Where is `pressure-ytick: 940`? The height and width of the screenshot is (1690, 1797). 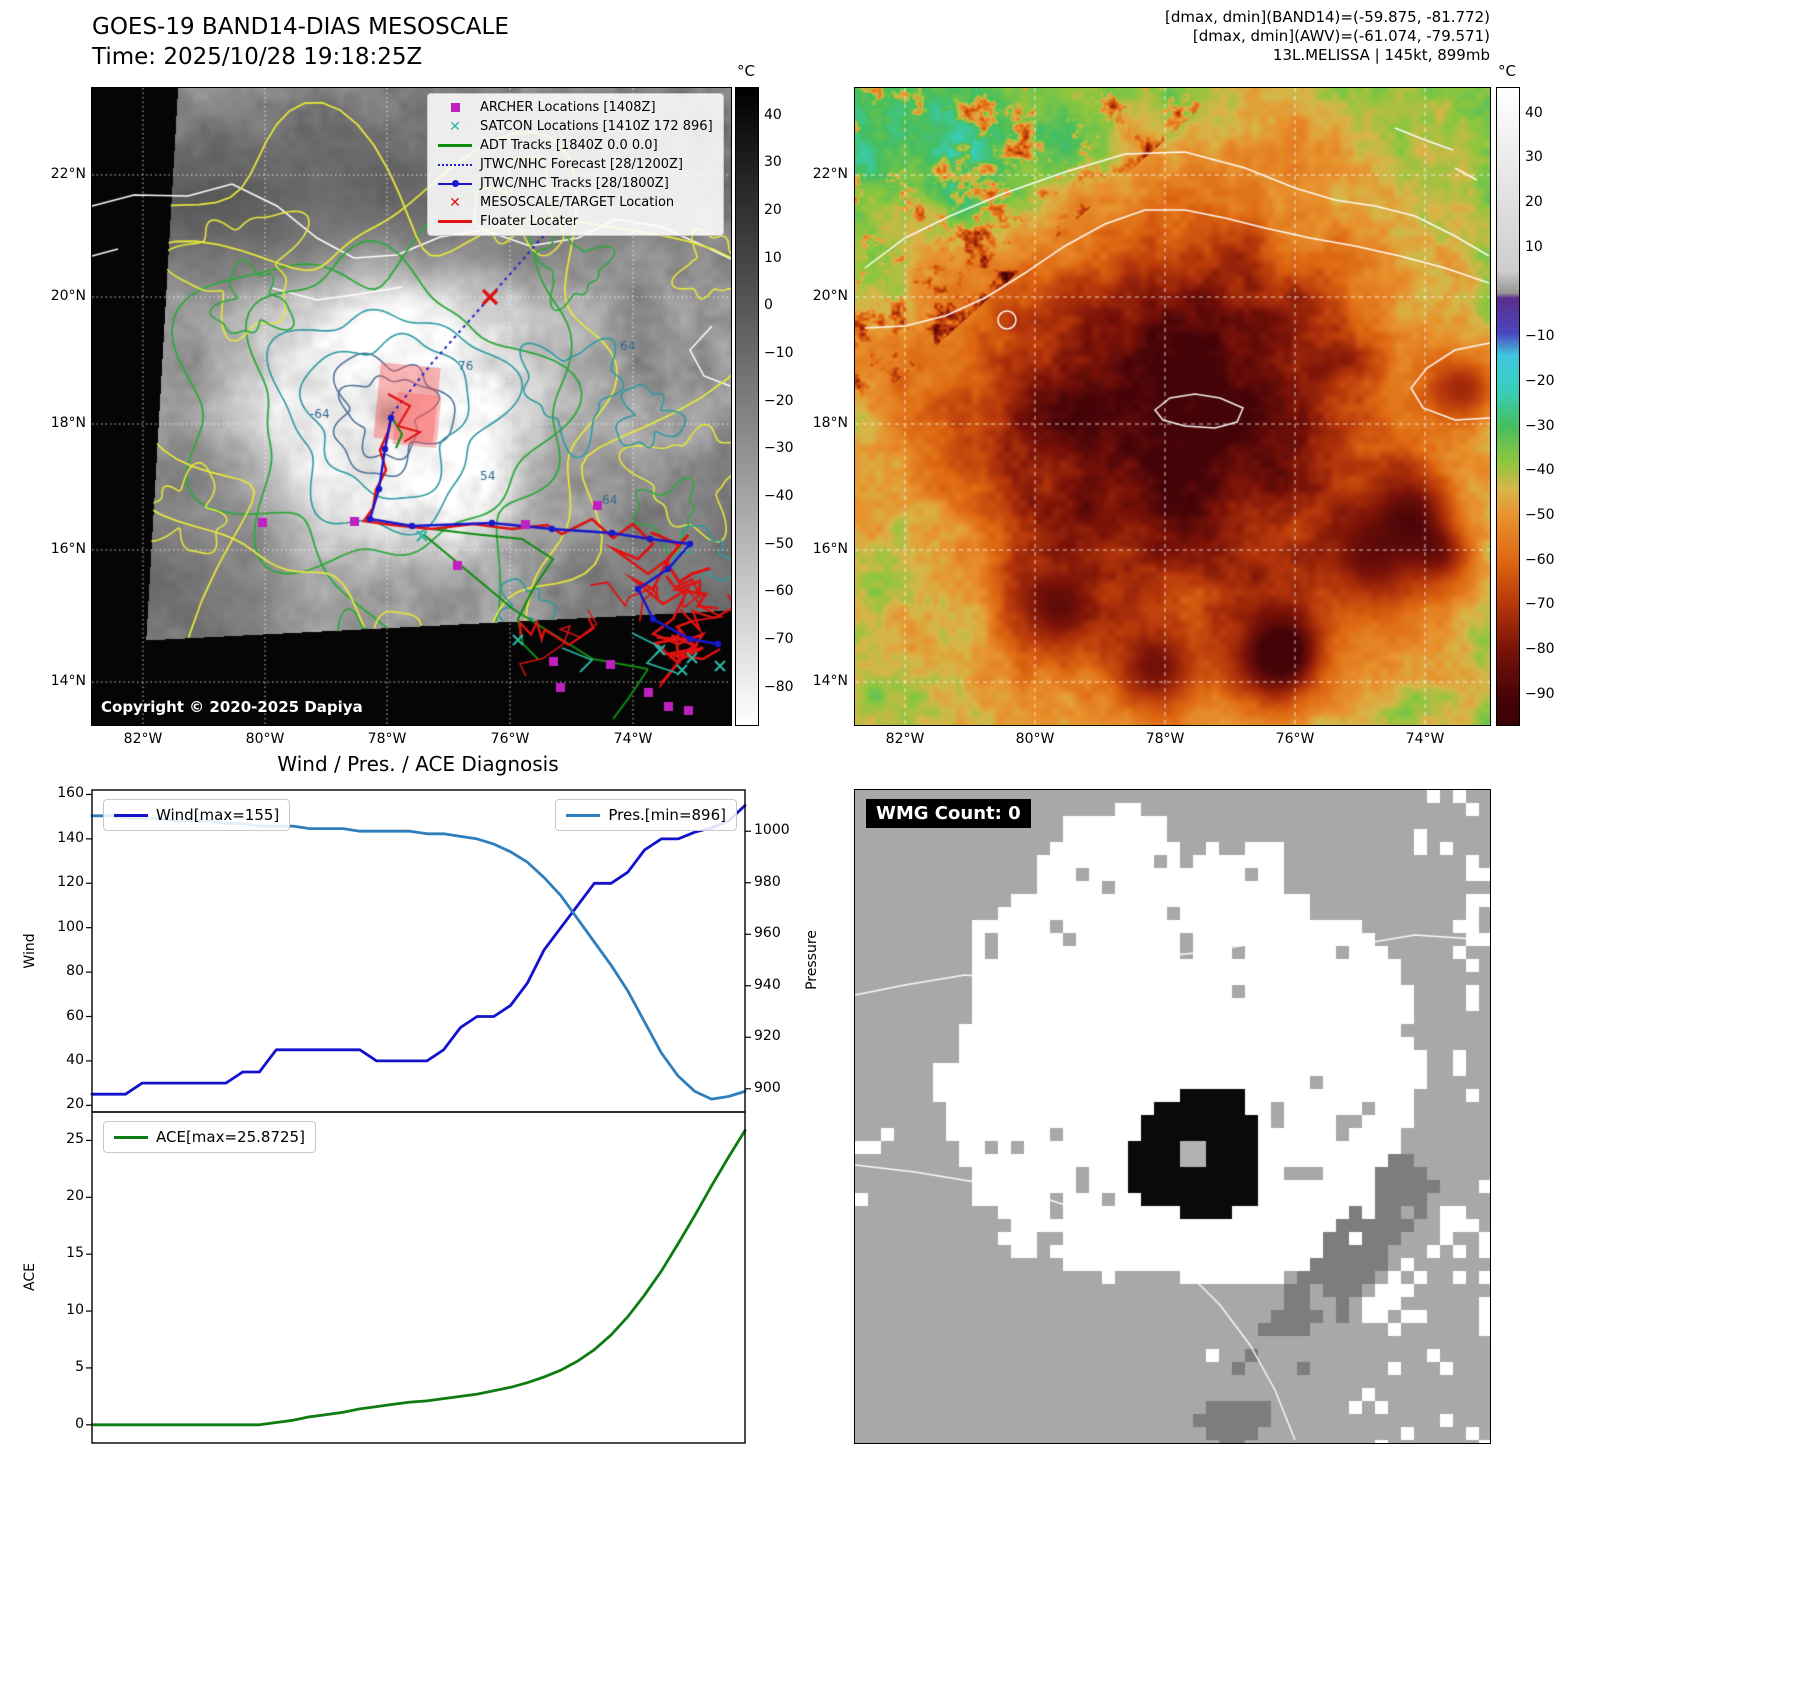
pressure-ytick: 940 is located at coordinates (767, 984).